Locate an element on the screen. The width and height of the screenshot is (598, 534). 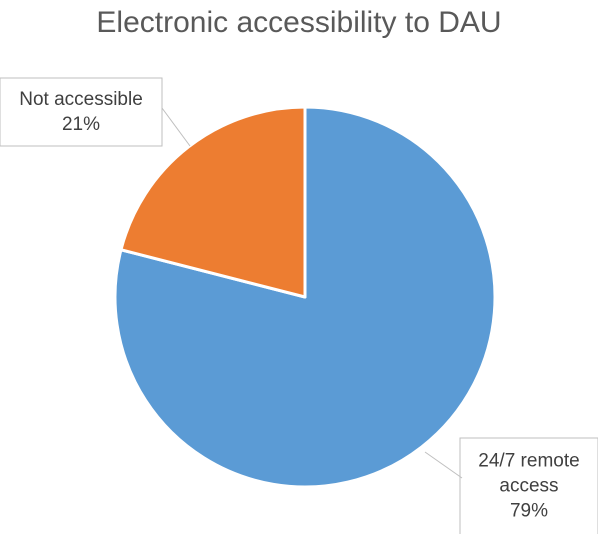
chart-title: Electronic accessibility to DAU is located at coordinates (299, 22).